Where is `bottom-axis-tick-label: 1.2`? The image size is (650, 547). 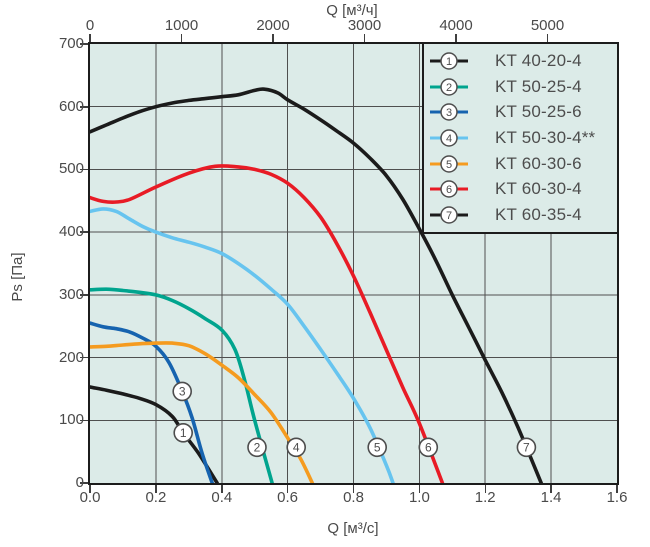
bottom-axis-tick-label: 1.2 is located at coordinates (485, 497).